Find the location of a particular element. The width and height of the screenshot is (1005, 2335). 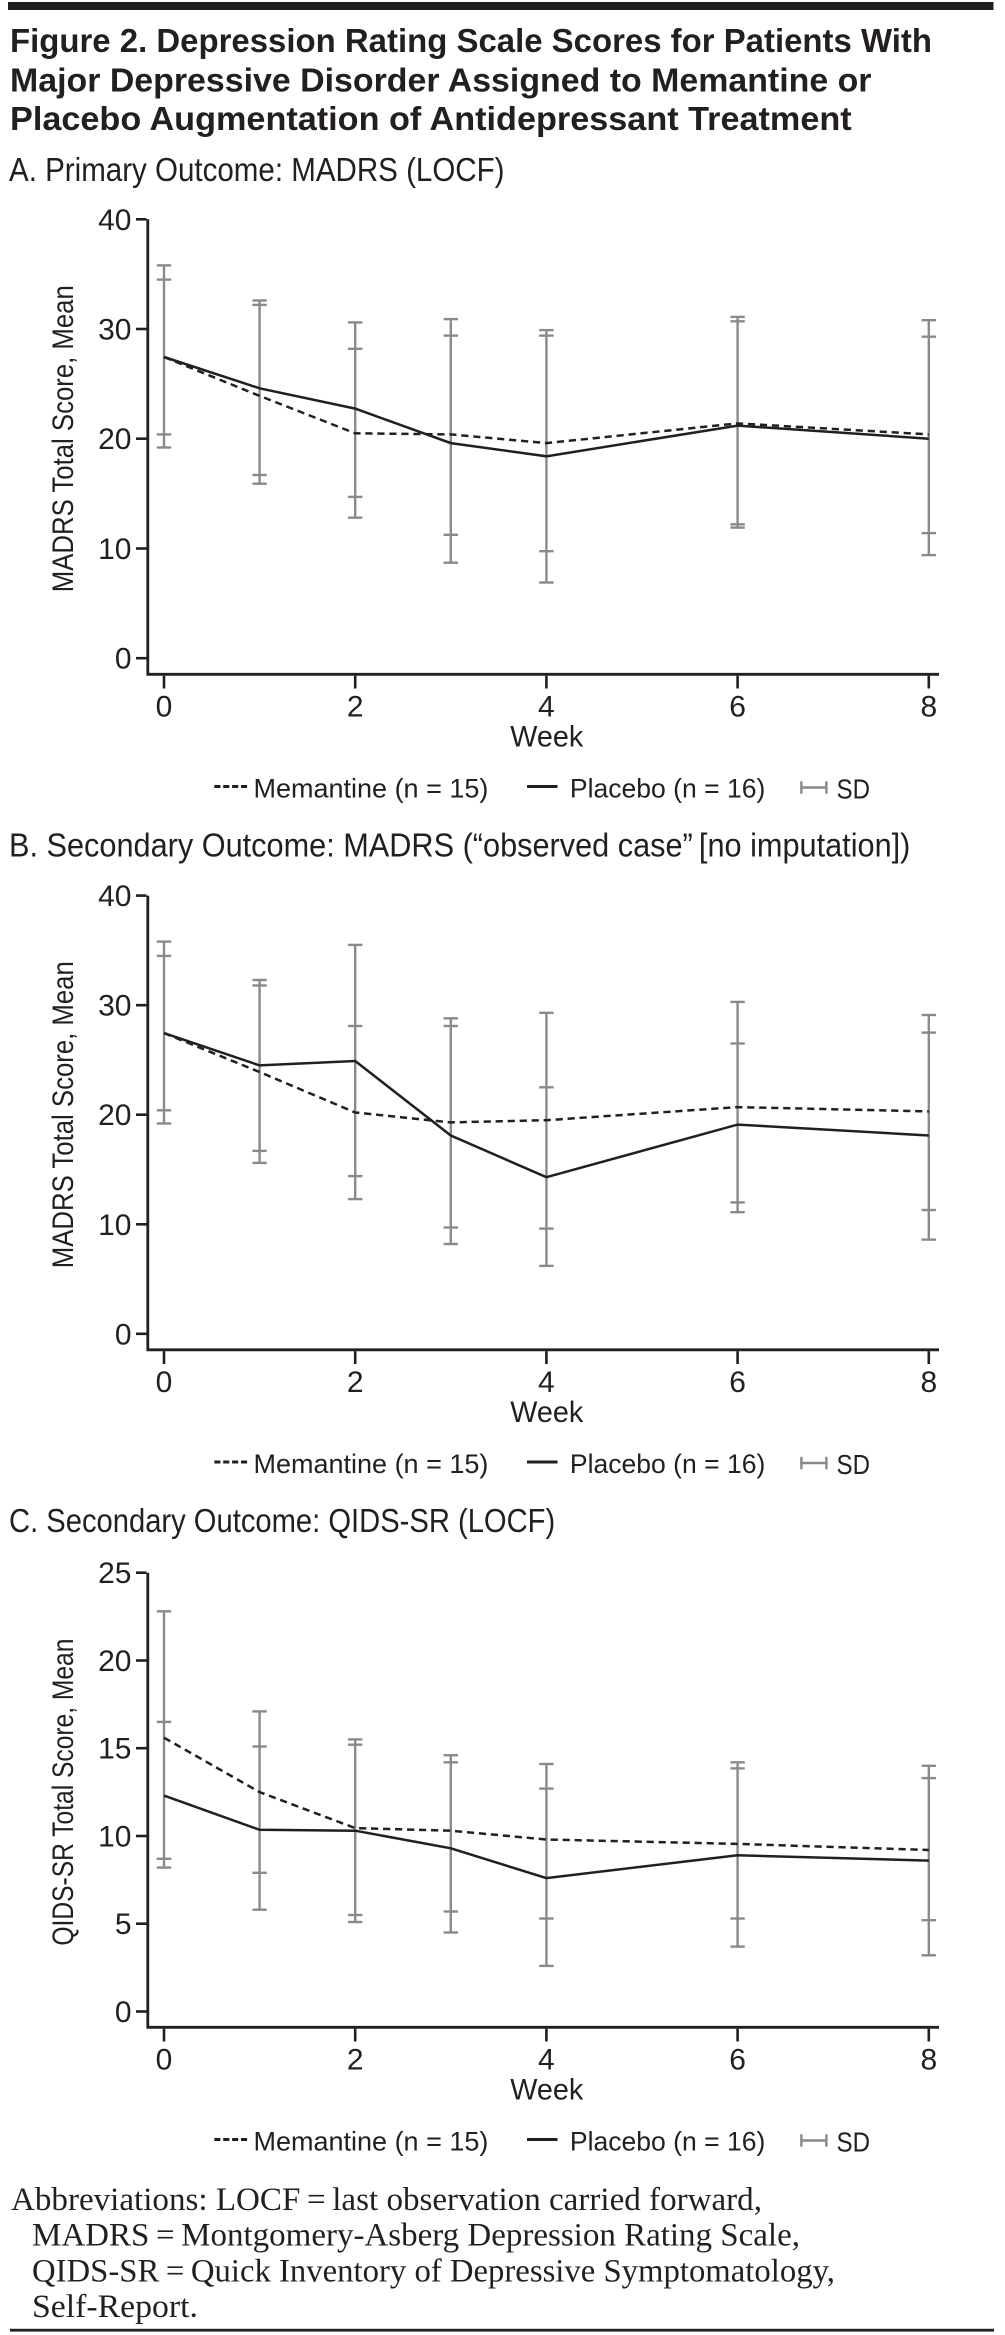

svg-text: 15 is located at coordinates (114, 1749).